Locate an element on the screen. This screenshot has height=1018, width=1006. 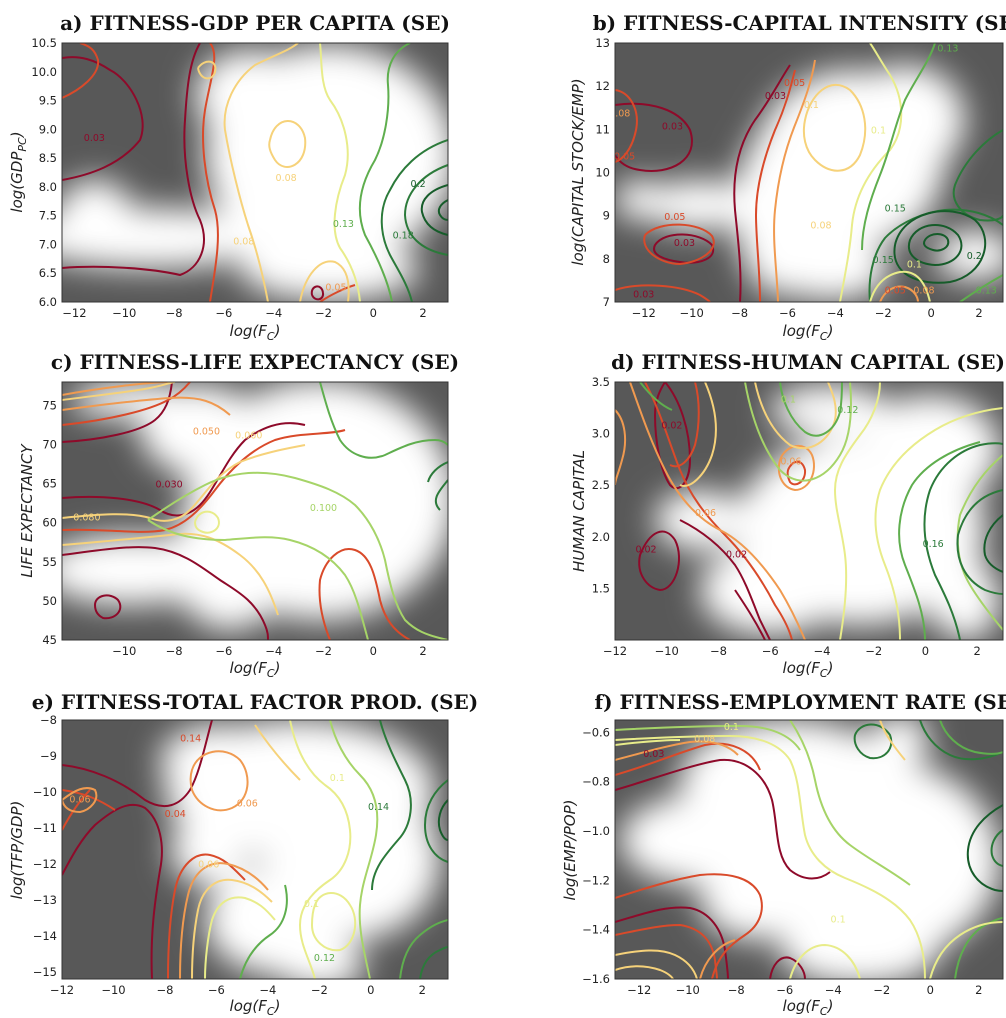
panel-f-contour-0.14d is located at coordinates (996, 848).